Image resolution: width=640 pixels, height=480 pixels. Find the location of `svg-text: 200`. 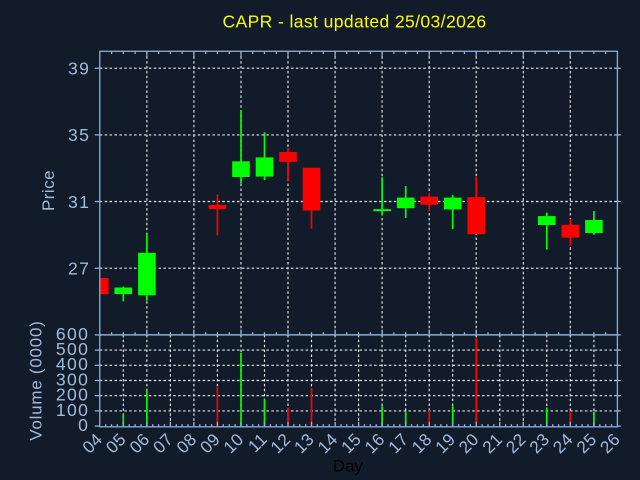

svg-text: 200 is located at coordinates (72, 395).